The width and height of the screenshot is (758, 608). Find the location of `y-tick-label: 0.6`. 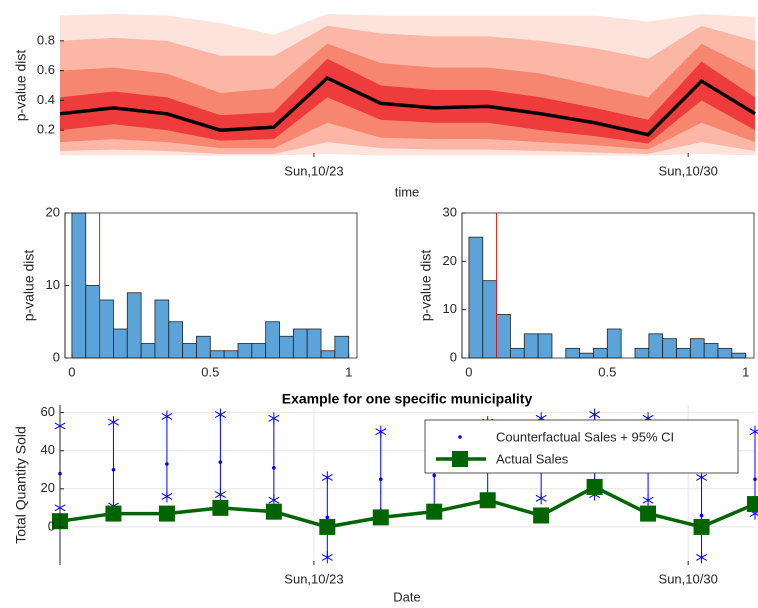

y-tick-label: 0.6 is located at coordinates (46, 69).